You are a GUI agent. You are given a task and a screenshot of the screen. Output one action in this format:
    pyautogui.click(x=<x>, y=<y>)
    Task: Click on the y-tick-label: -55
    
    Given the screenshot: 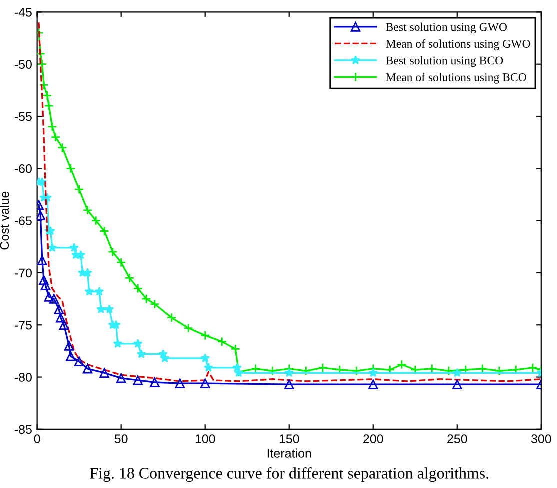 What is the action you would take?
    pyautogui.click(x=23, y=117)
    